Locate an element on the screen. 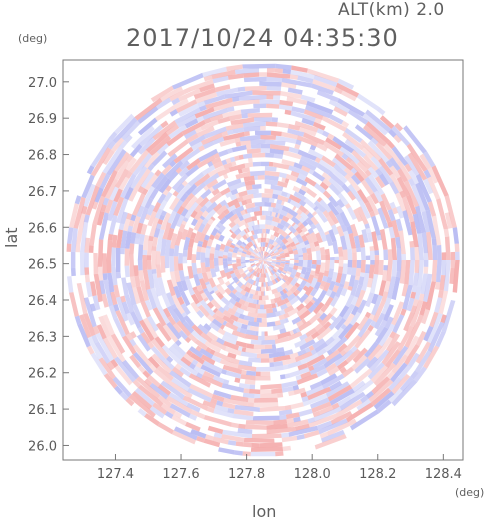  y-tick-label: 26.1 is located at coordinates (42, 410).